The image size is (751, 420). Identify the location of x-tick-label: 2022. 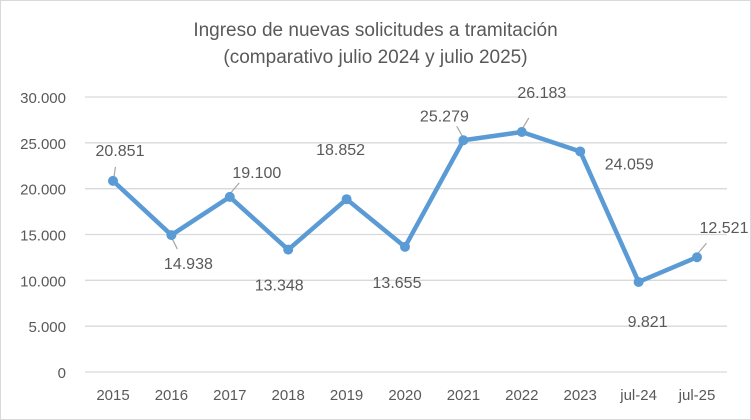
(521, 395).